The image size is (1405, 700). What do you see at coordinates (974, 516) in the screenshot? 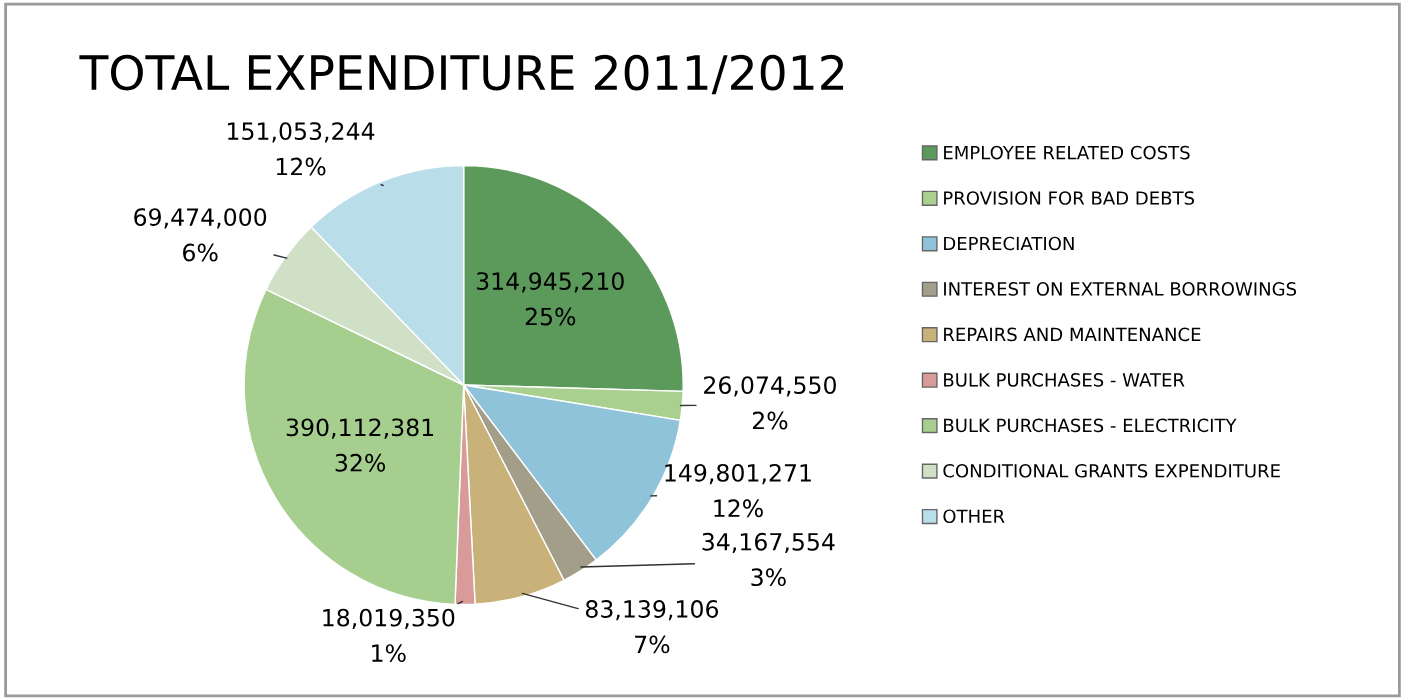
I see `legend-label: OTHER` at bounding box center [974, 516].